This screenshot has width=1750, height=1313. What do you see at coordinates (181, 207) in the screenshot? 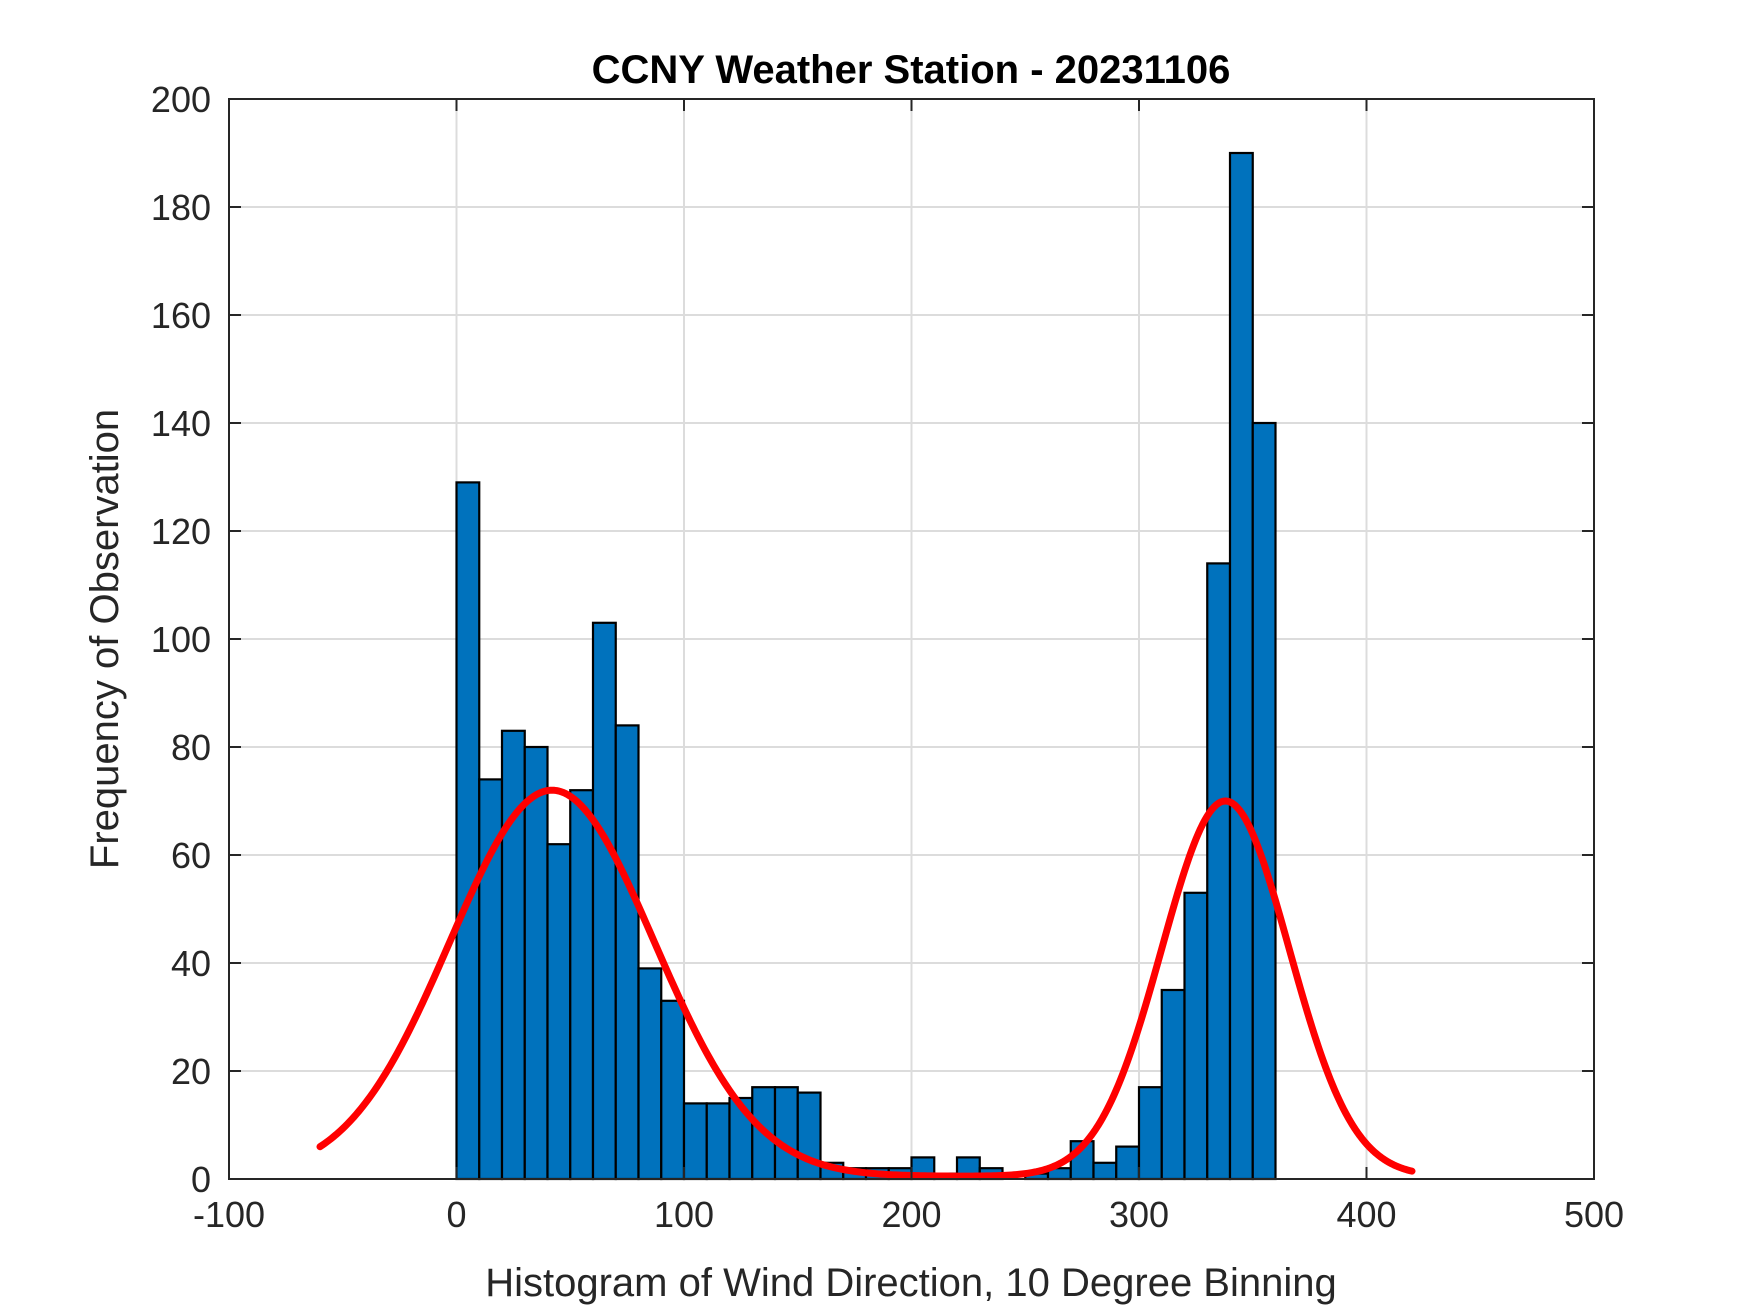
I see `y-tick-label: 180` at bounding box center [181, 207].